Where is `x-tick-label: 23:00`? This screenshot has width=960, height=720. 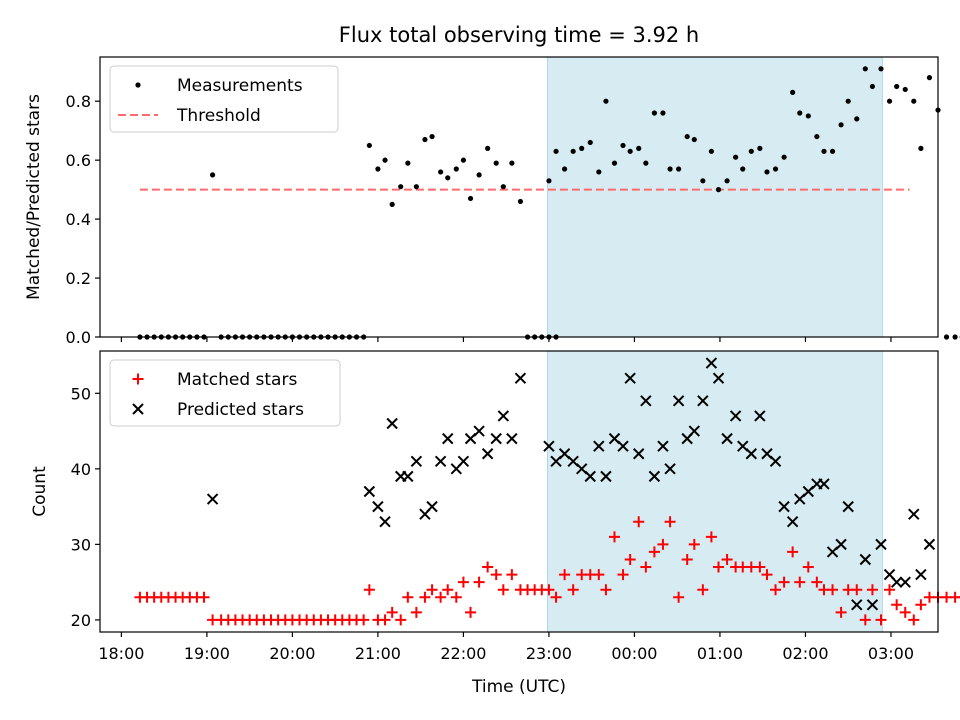
x-tick-label: 23:00 is located at coordinates (549, 653).